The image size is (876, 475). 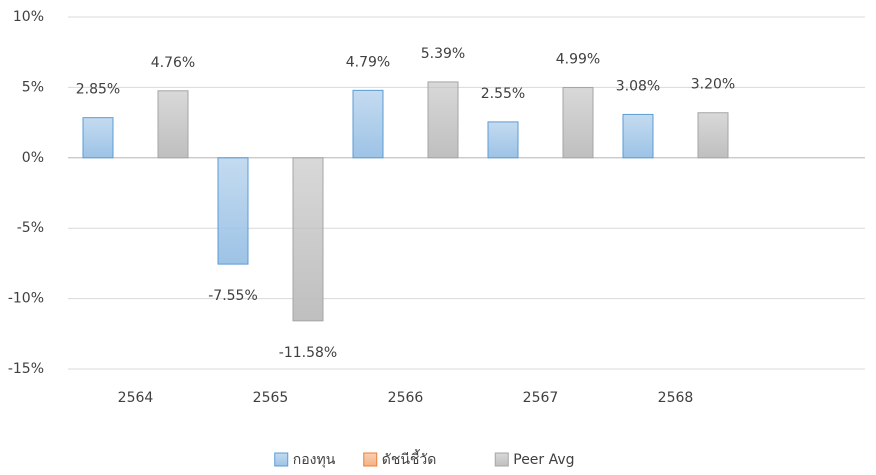 What do you see at coordinates (33, 87) in the screenshot?
I see `y-tick-label: 5%` at bounding box center [33, 87].